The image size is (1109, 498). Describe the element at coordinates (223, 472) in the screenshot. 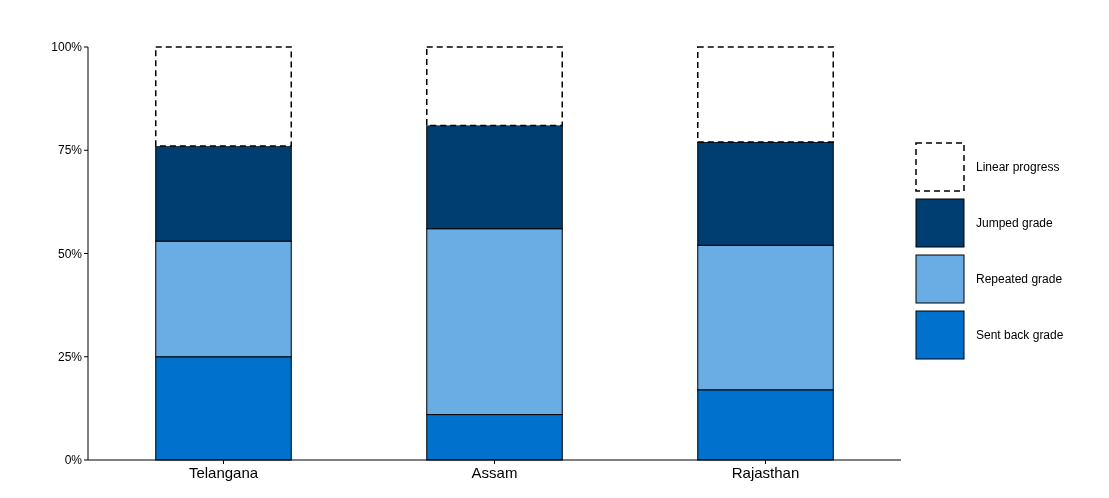

I see `x-tick-label: Telangana` at that location.